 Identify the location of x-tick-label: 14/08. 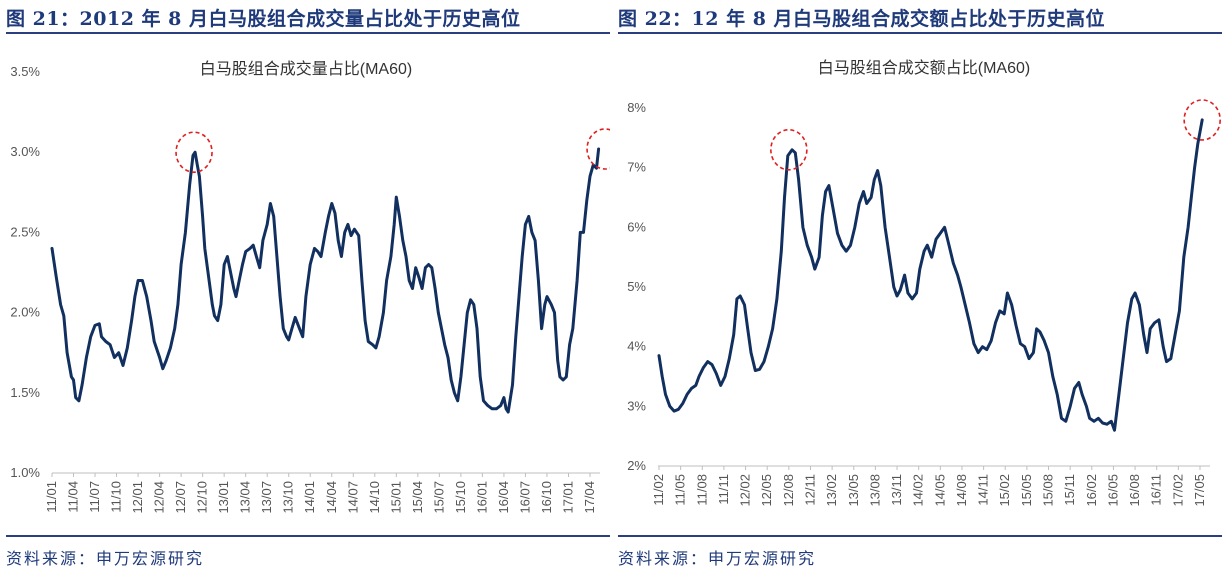
(961, 490).